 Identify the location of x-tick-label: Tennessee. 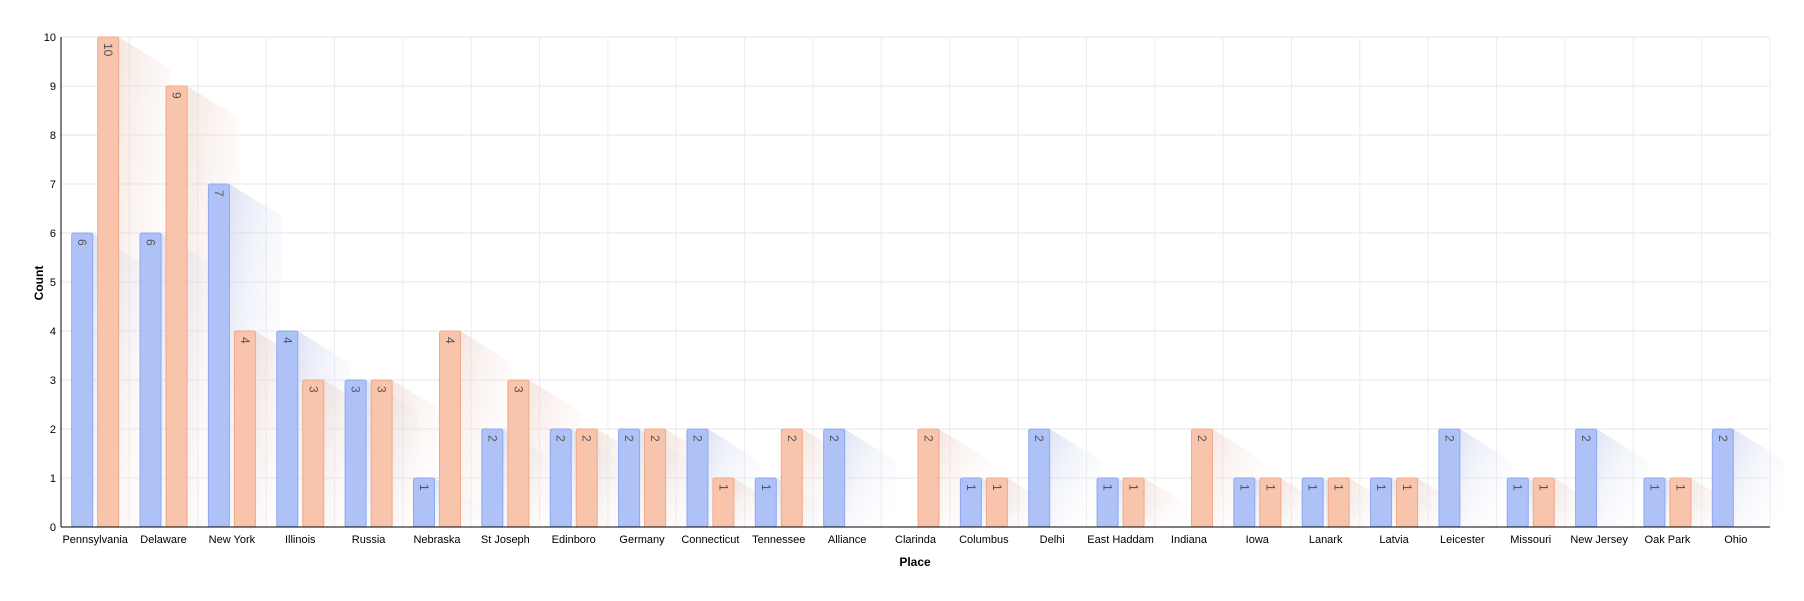
(778, 540).